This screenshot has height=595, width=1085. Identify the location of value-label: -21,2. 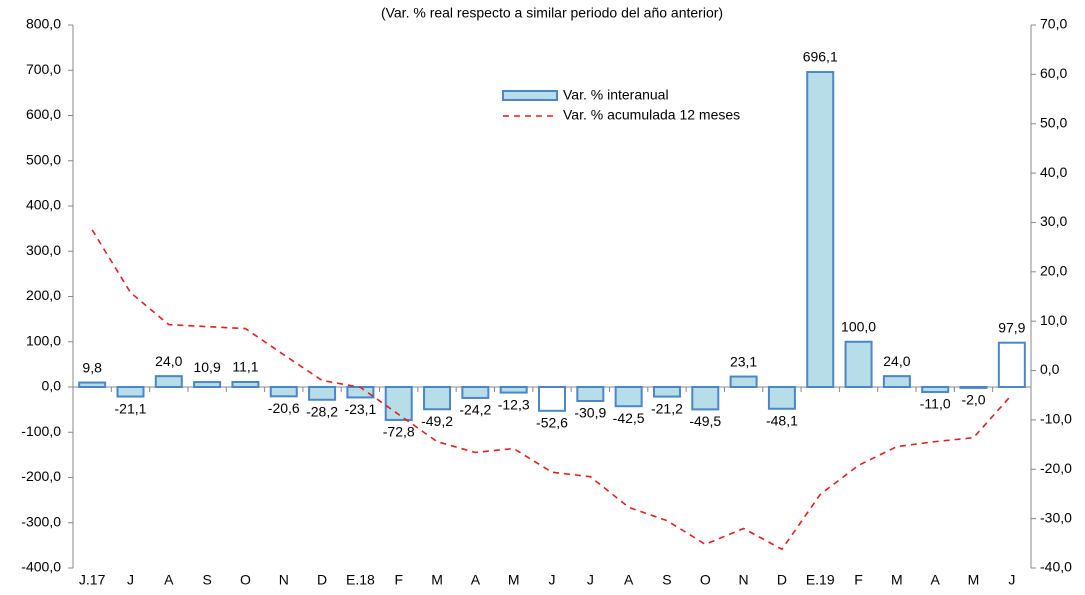
(667, 408).